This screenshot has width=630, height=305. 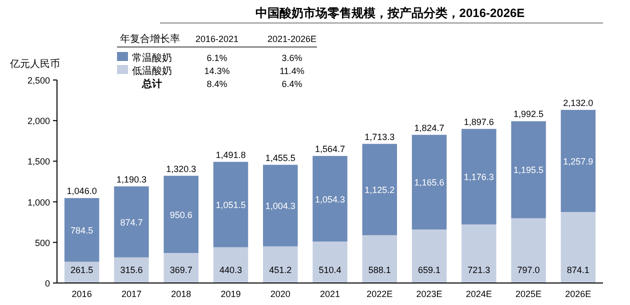 What do you see at coordinates (217, 39) in the screenshot?
I see `text: 2016-2021` at bounding box center [217, 39].